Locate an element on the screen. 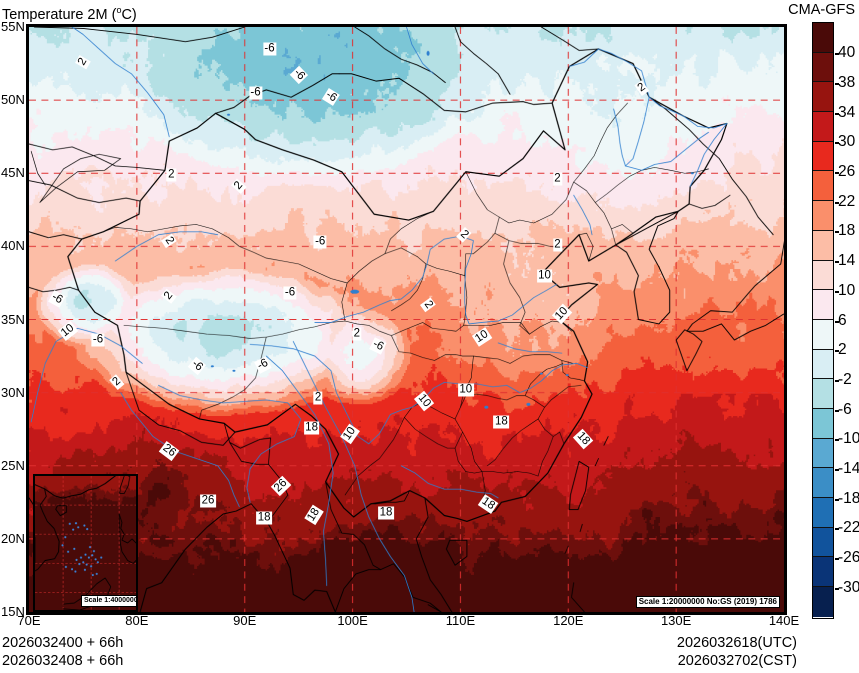 This screenshot has width=859, height=673. colorbar-band--14 is located at coordinates (823, 483).